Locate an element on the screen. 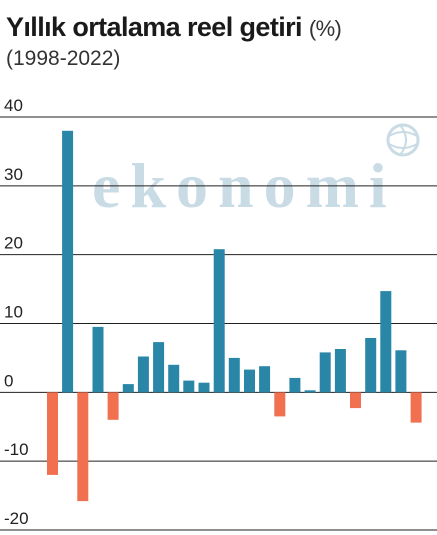 This screenshot has height=535, width=437. y-axis-tick-labels: -20 -10 0 10 20 30 40 is located at coordinates (16, 312).